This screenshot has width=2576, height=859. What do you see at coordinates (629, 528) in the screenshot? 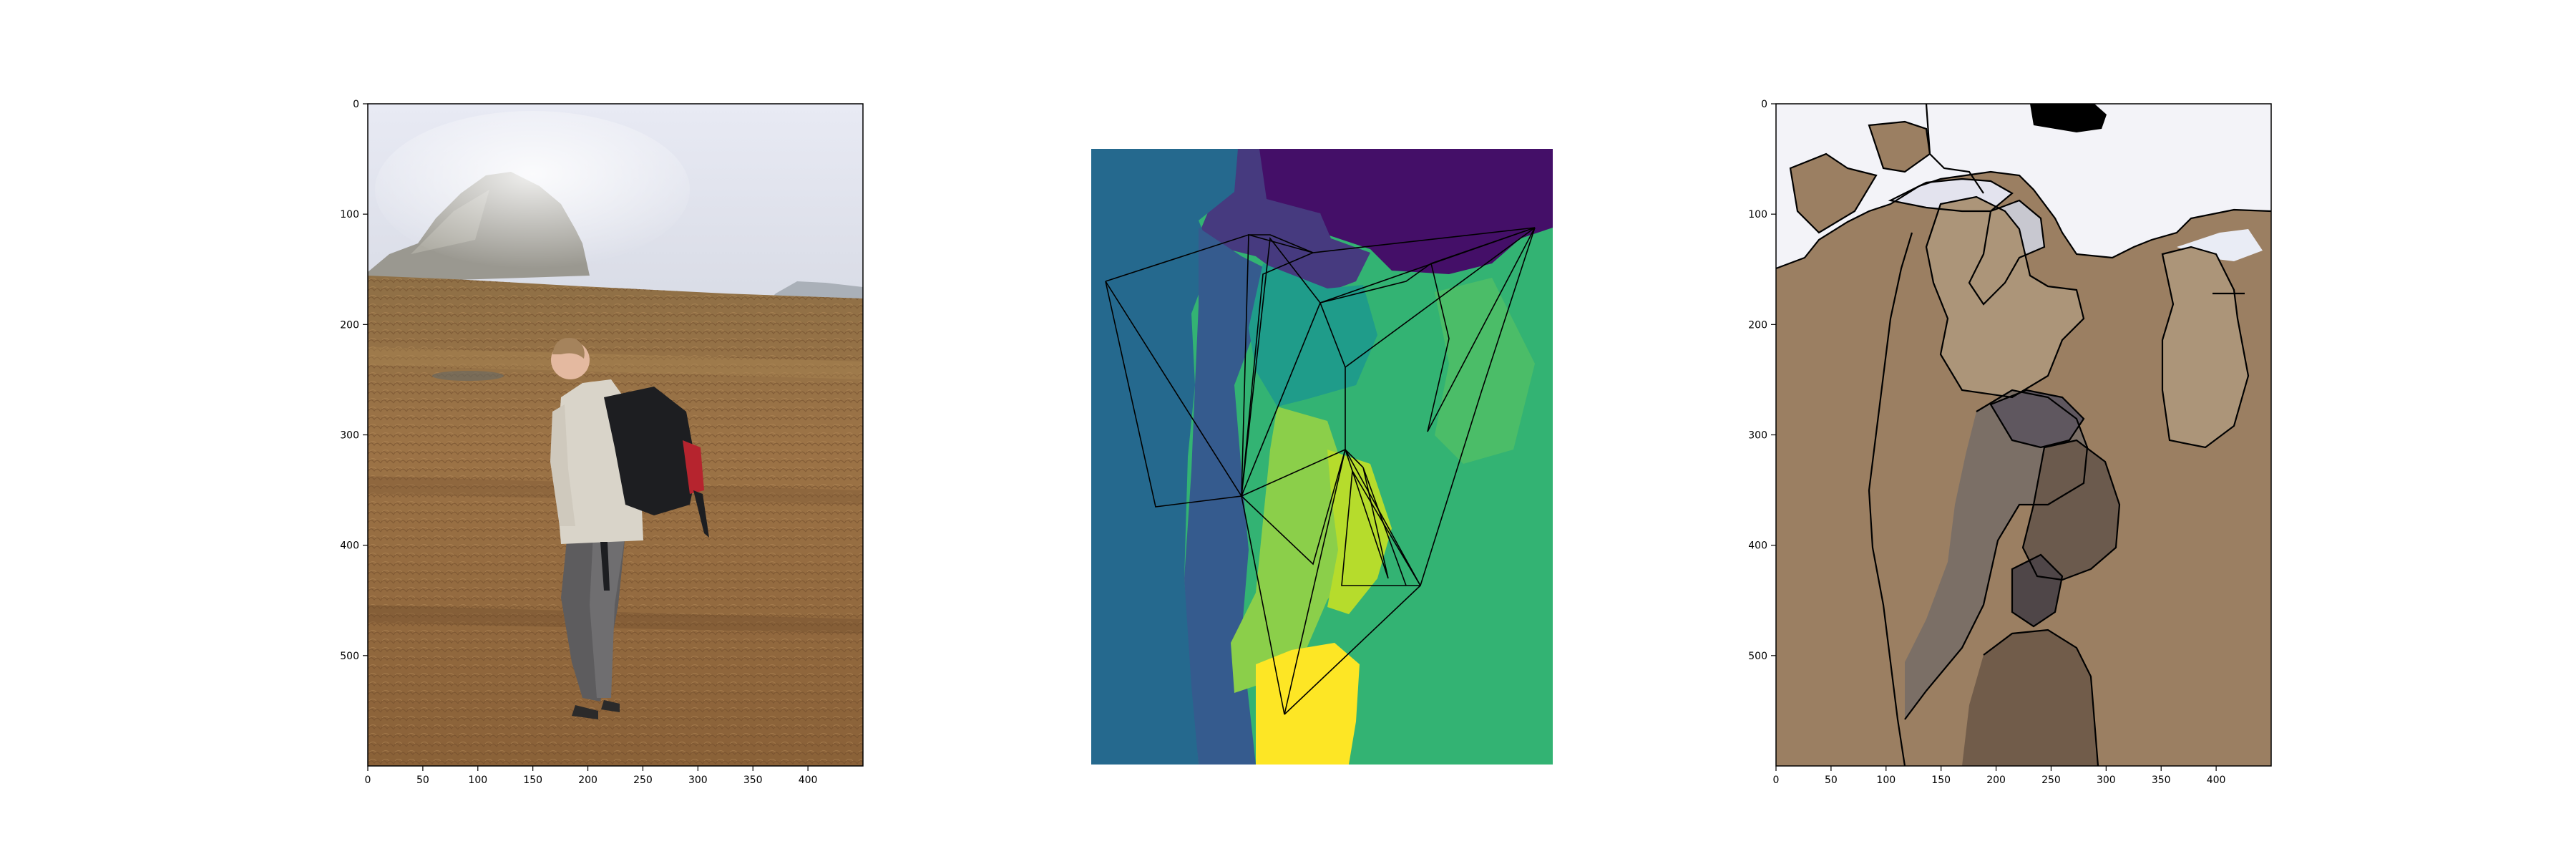
I see `hiker` at bounding box center [629, 528].